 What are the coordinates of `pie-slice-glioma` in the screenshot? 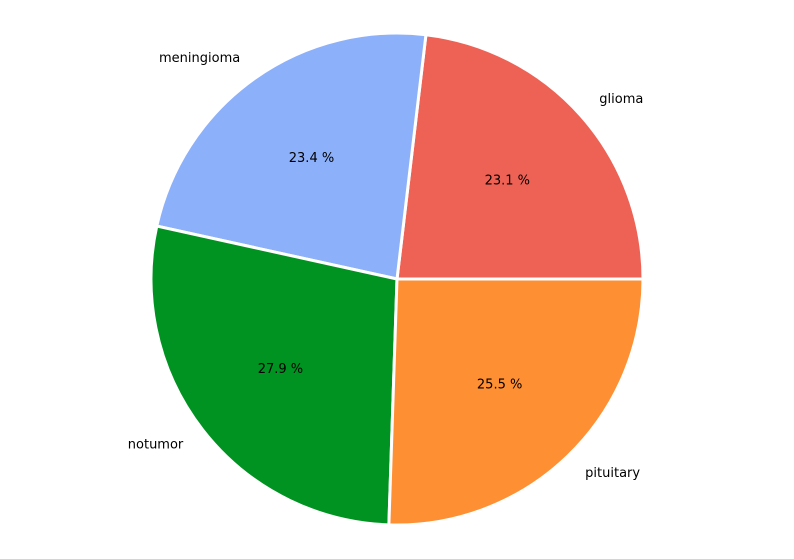 It's located at (520, 157).